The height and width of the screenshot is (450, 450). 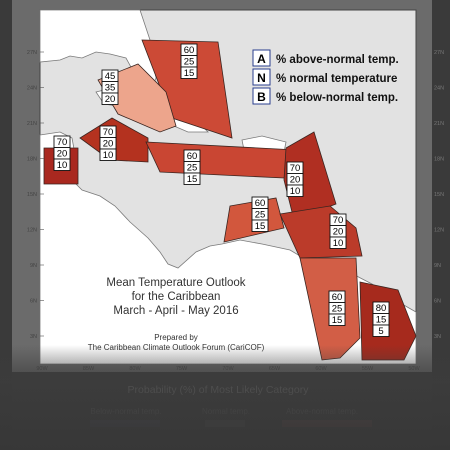 What do you see at coordinates (437, 302) in the screenshot?
I see `lat-label-right: 6N` at bounding box center [437, 302].